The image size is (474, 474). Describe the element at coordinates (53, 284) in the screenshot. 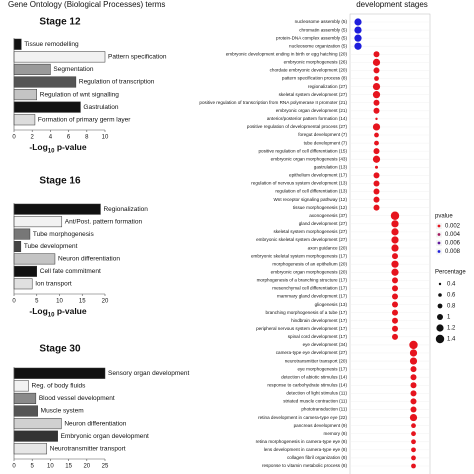

I see `bar-label: Ion transport` at that location.